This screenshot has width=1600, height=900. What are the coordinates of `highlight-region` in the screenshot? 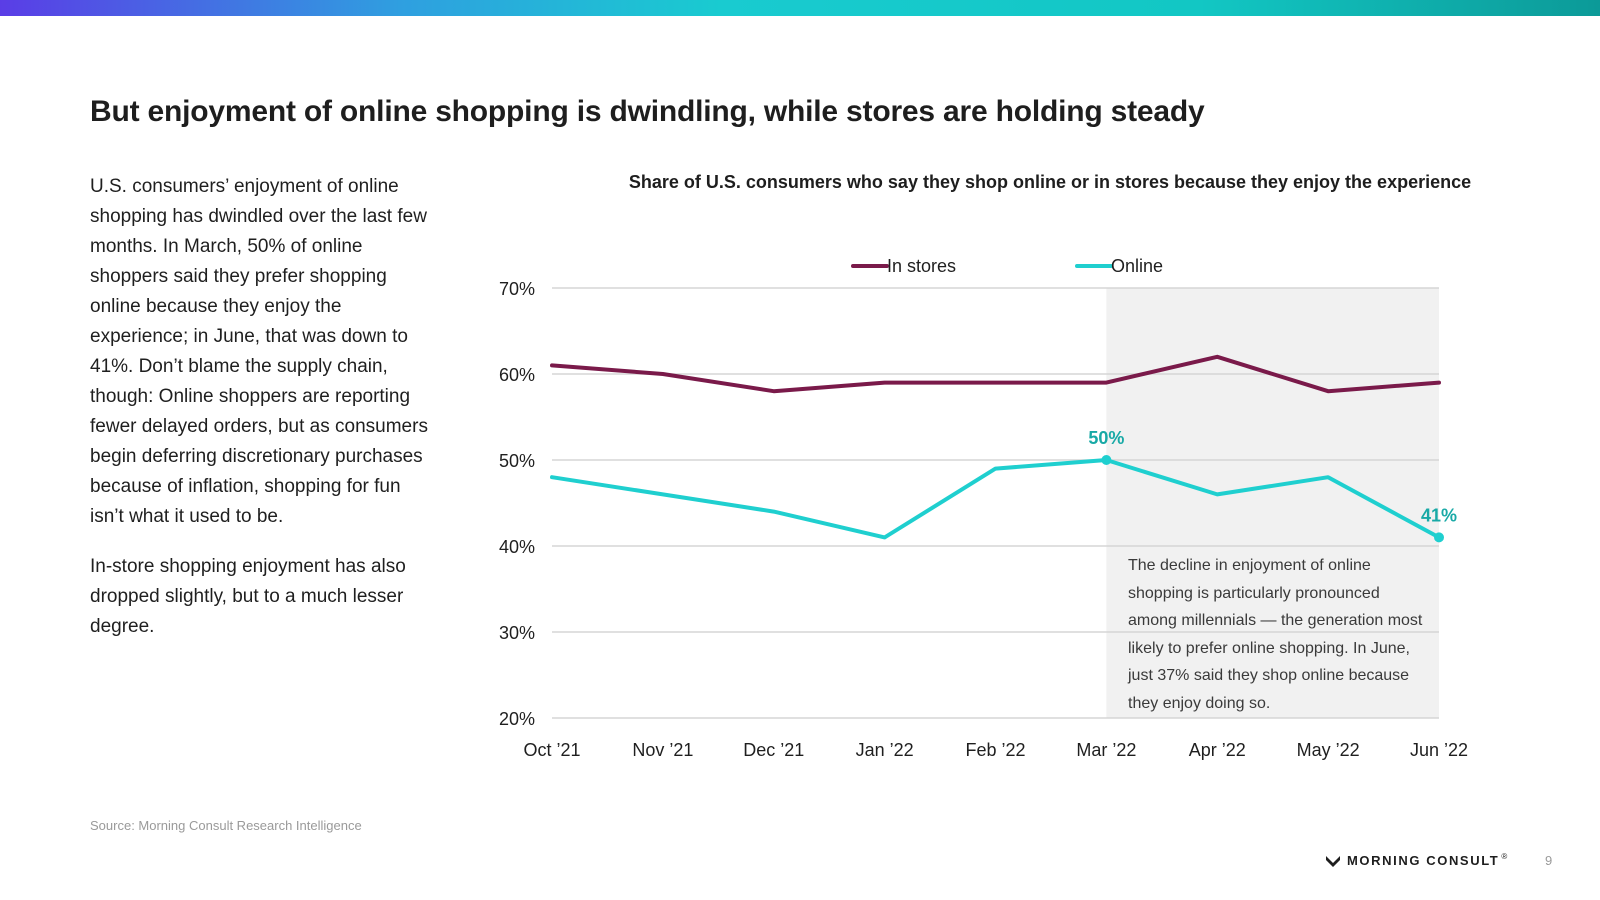 It's located at (1272, 503).